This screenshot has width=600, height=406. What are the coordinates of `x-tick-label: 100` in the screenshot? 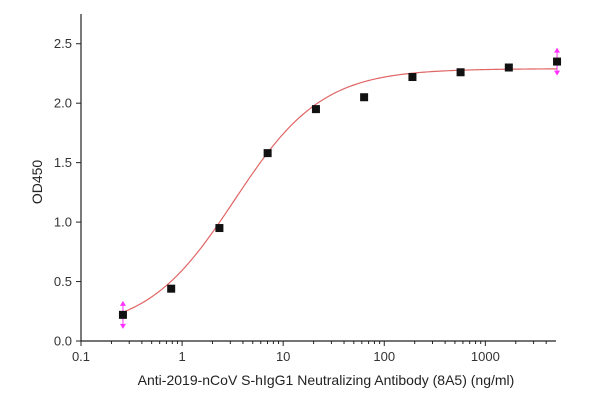 It's located at (384, 356).